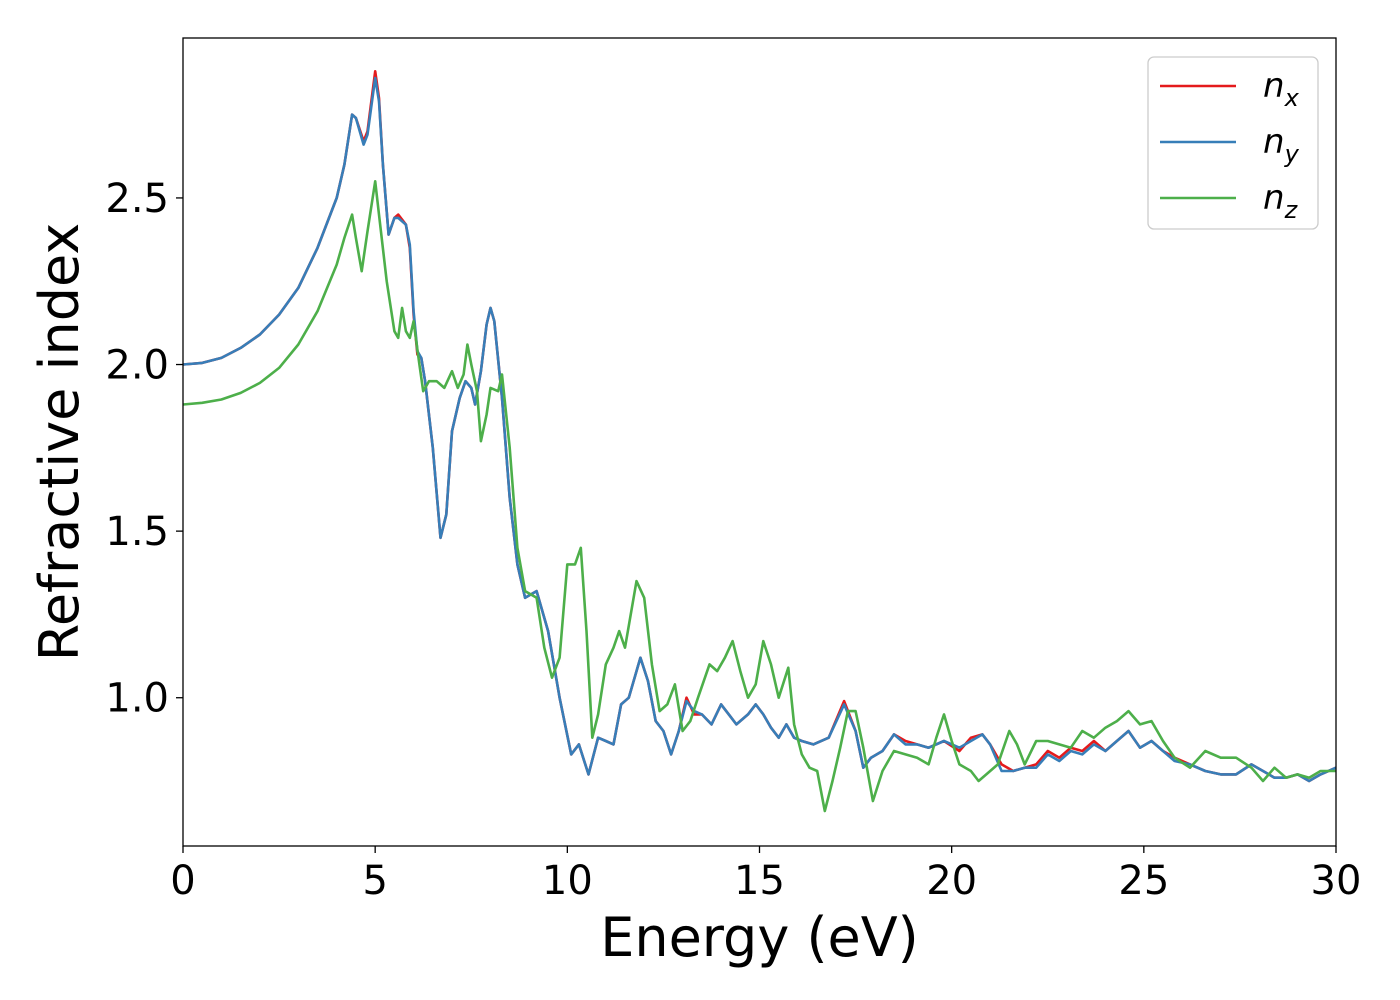 The height and width of the screenshot is (1000, 1400). I want to click on legend-label-nz: nz, so click(1281, 201).